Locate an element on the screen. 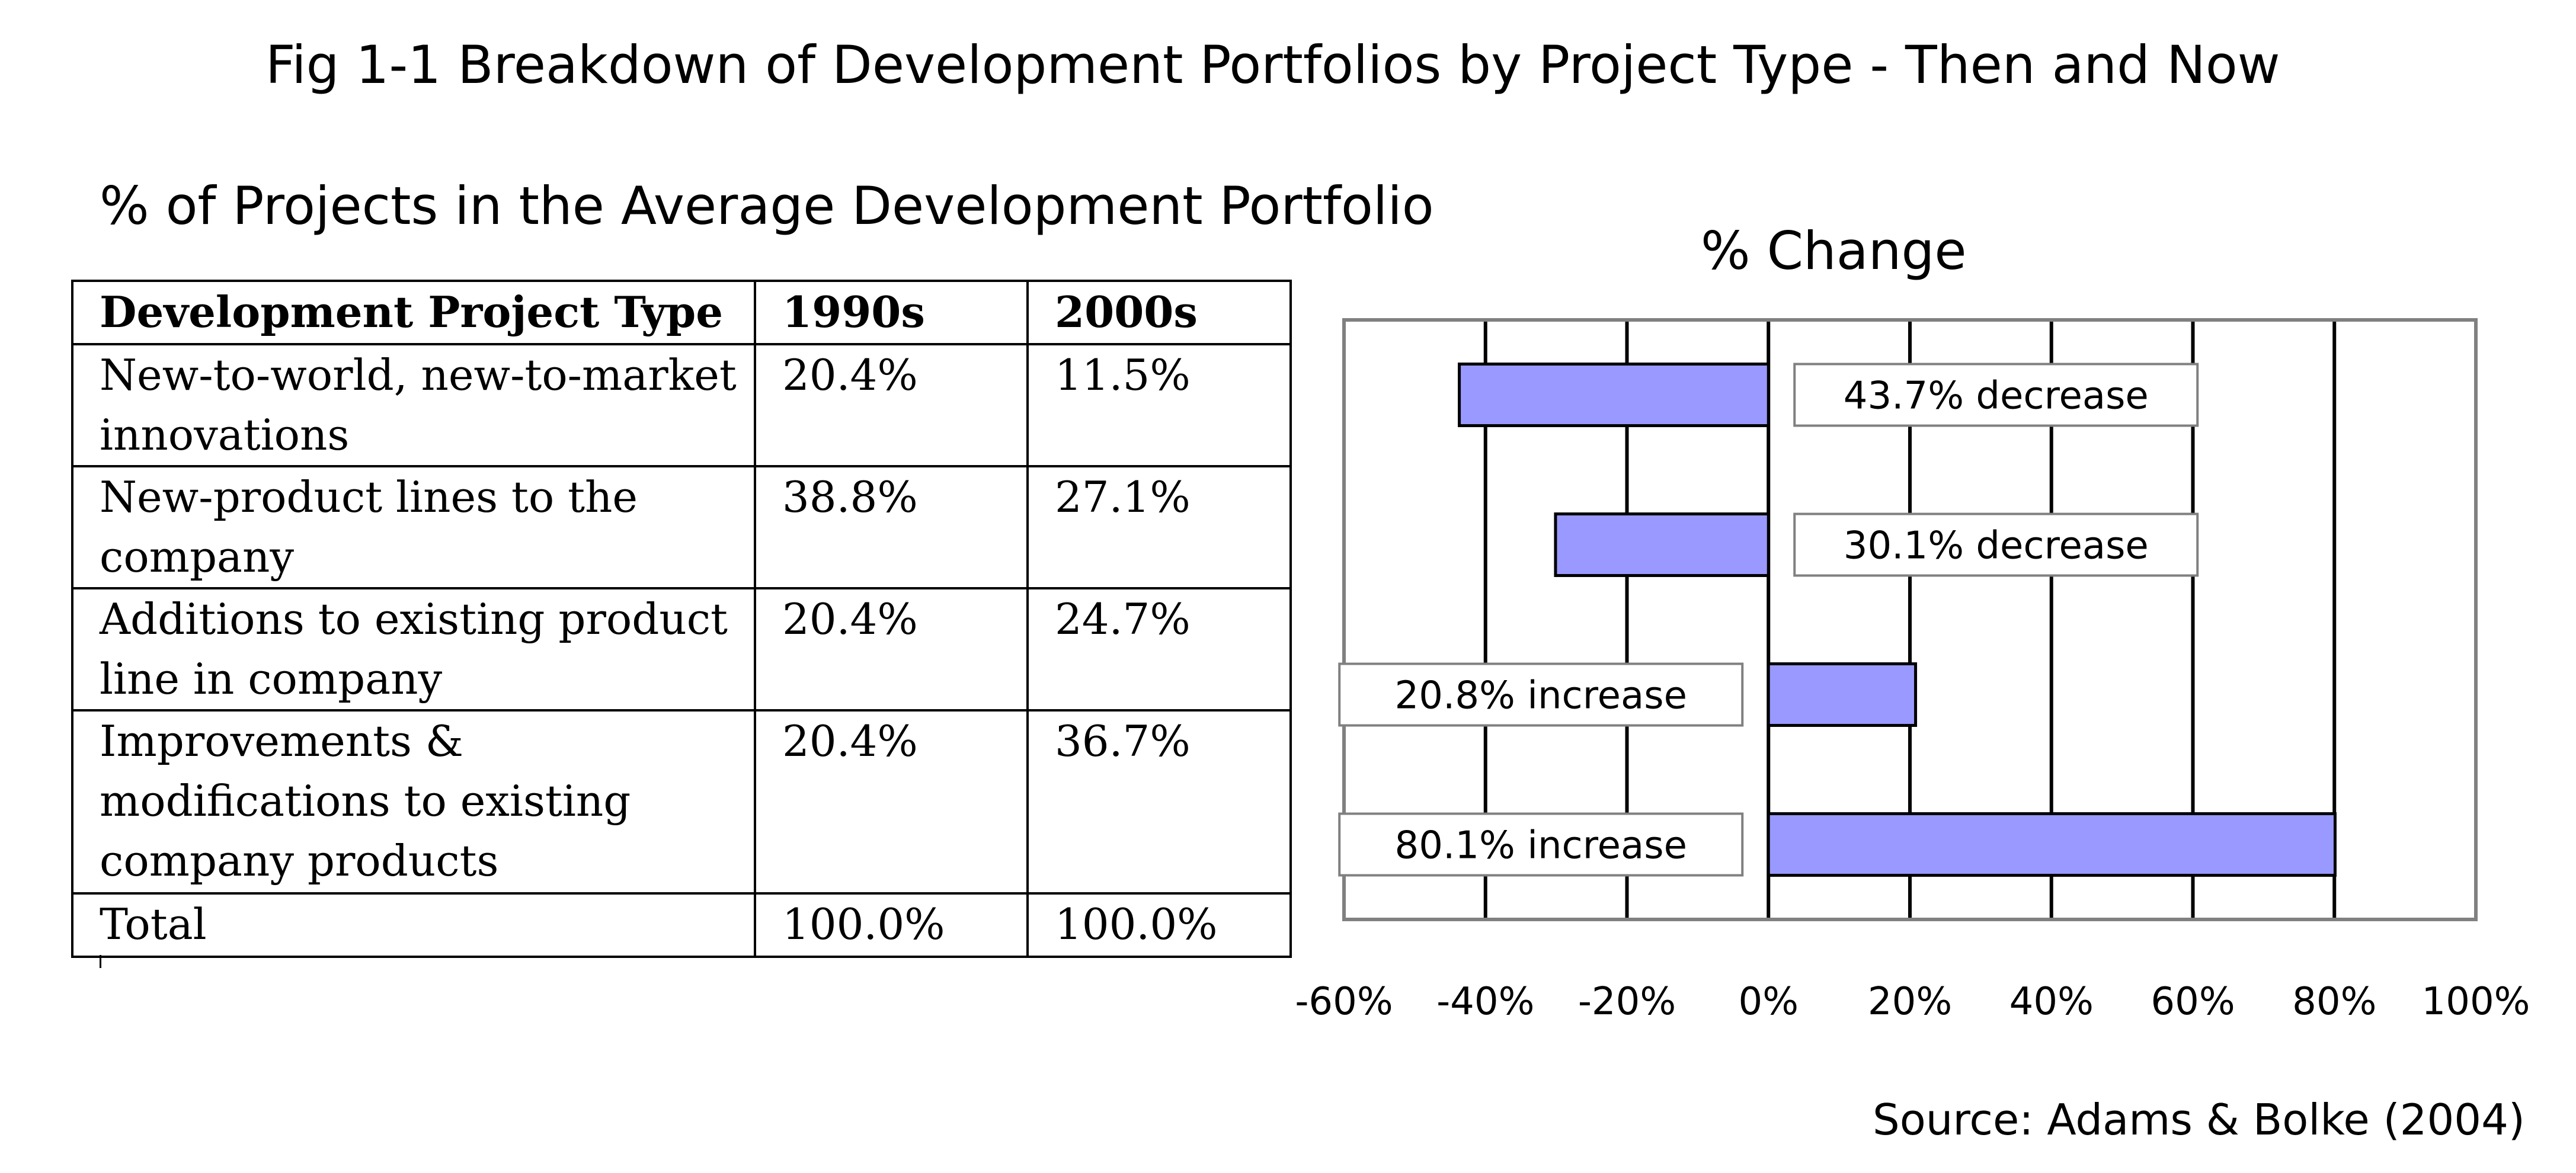 This screenshot has width=2576, height=1173. x-tick-label: -40% is located at coordinates (1485, 1002).